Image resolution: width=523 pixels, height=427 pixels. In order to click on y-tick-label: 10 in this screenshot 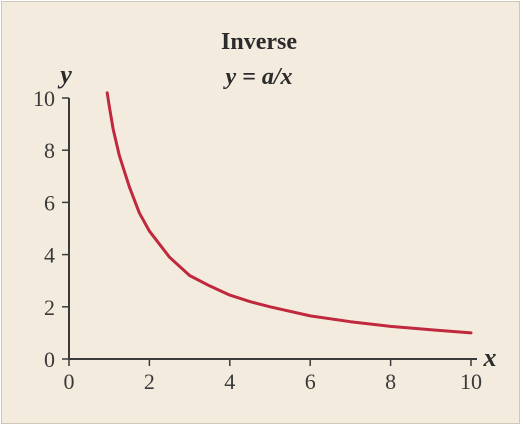, I will do `click(44, 98)`.